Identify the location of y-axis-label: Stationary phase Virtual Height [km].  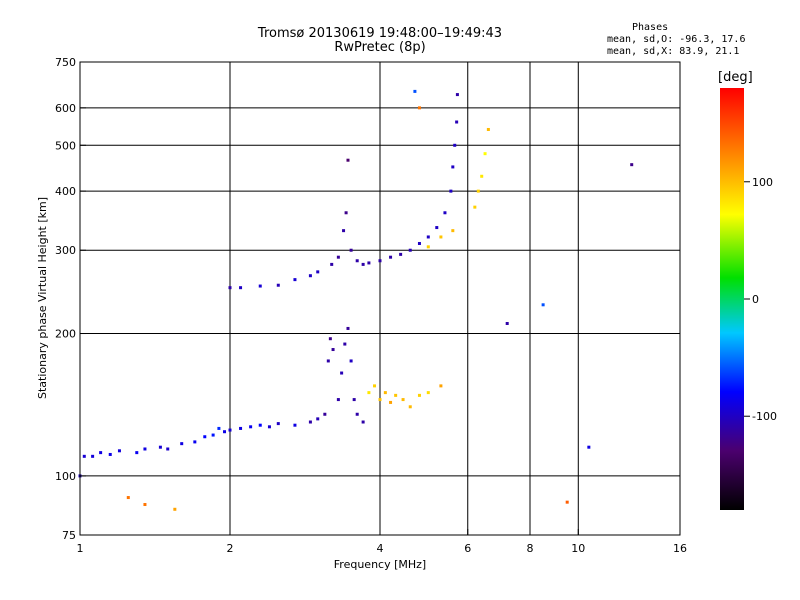
(42, 298).